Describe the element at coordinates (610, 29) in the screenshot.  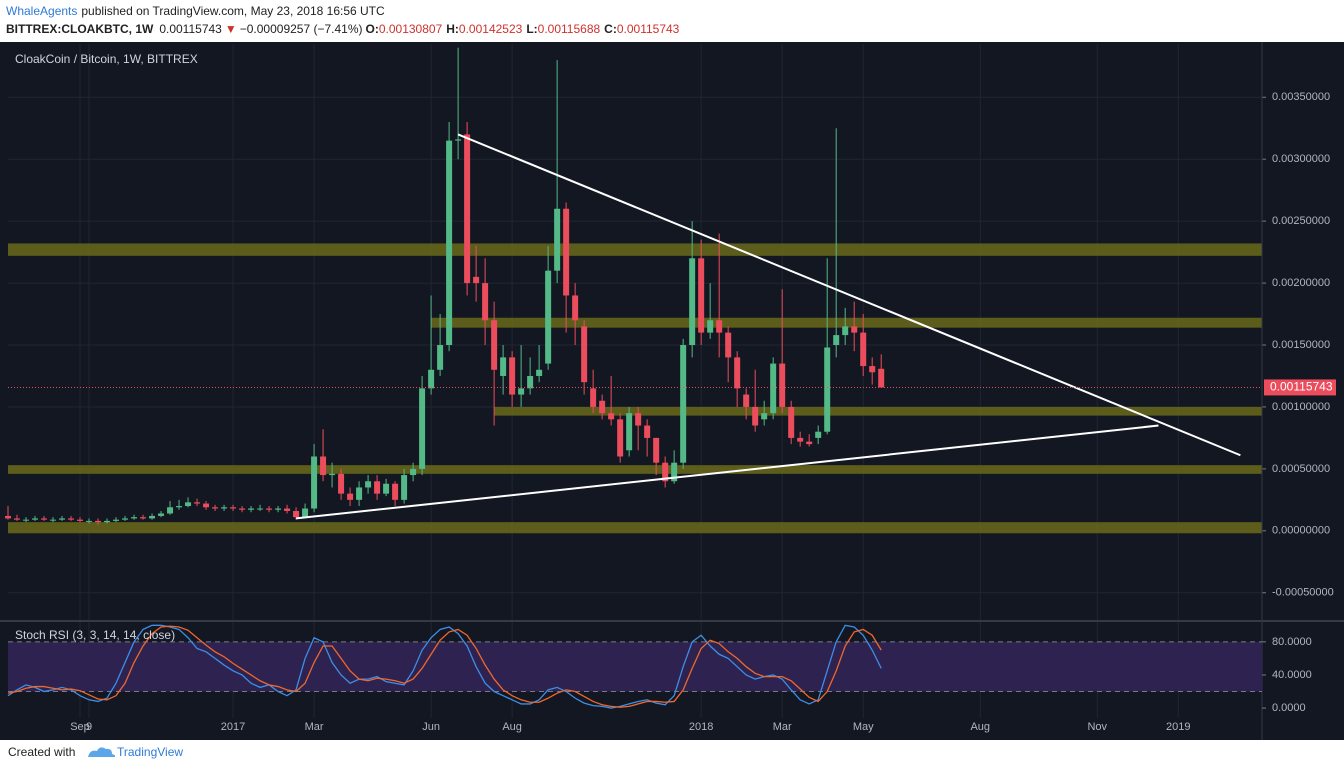
I see `c-label: C:` at that location.